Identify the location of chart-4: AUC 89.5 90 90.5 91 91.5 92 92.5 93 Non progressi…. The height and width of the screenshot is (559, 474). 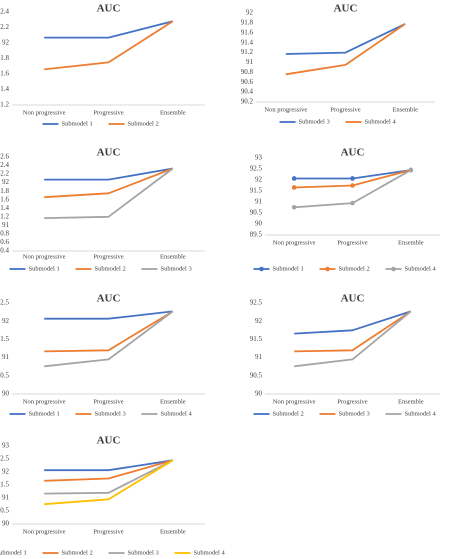
(345, 209).